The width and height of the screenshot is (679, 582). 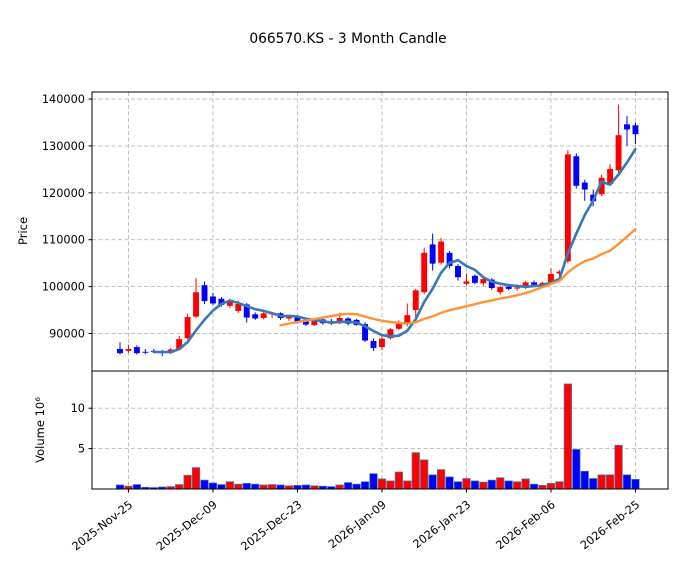 What do you see at coordinates (78, 408) in the screenshot?
I see `volume-tick-label: 10` at bounding box center [78, 408].